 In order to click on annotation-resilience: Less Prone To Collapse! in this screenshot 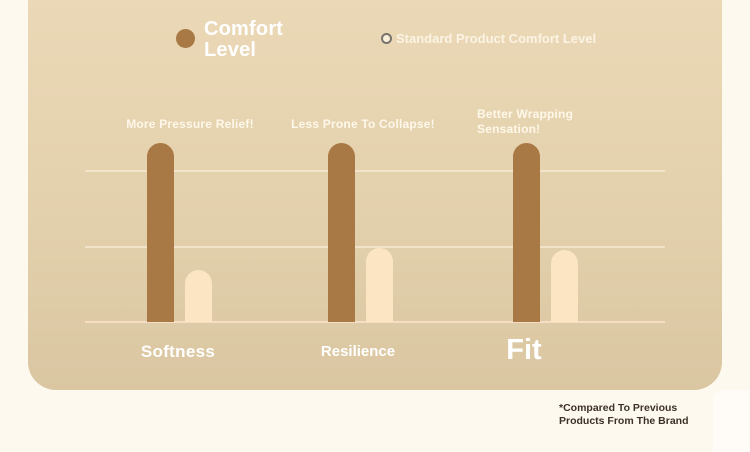, I will do `click(363, 124)`.